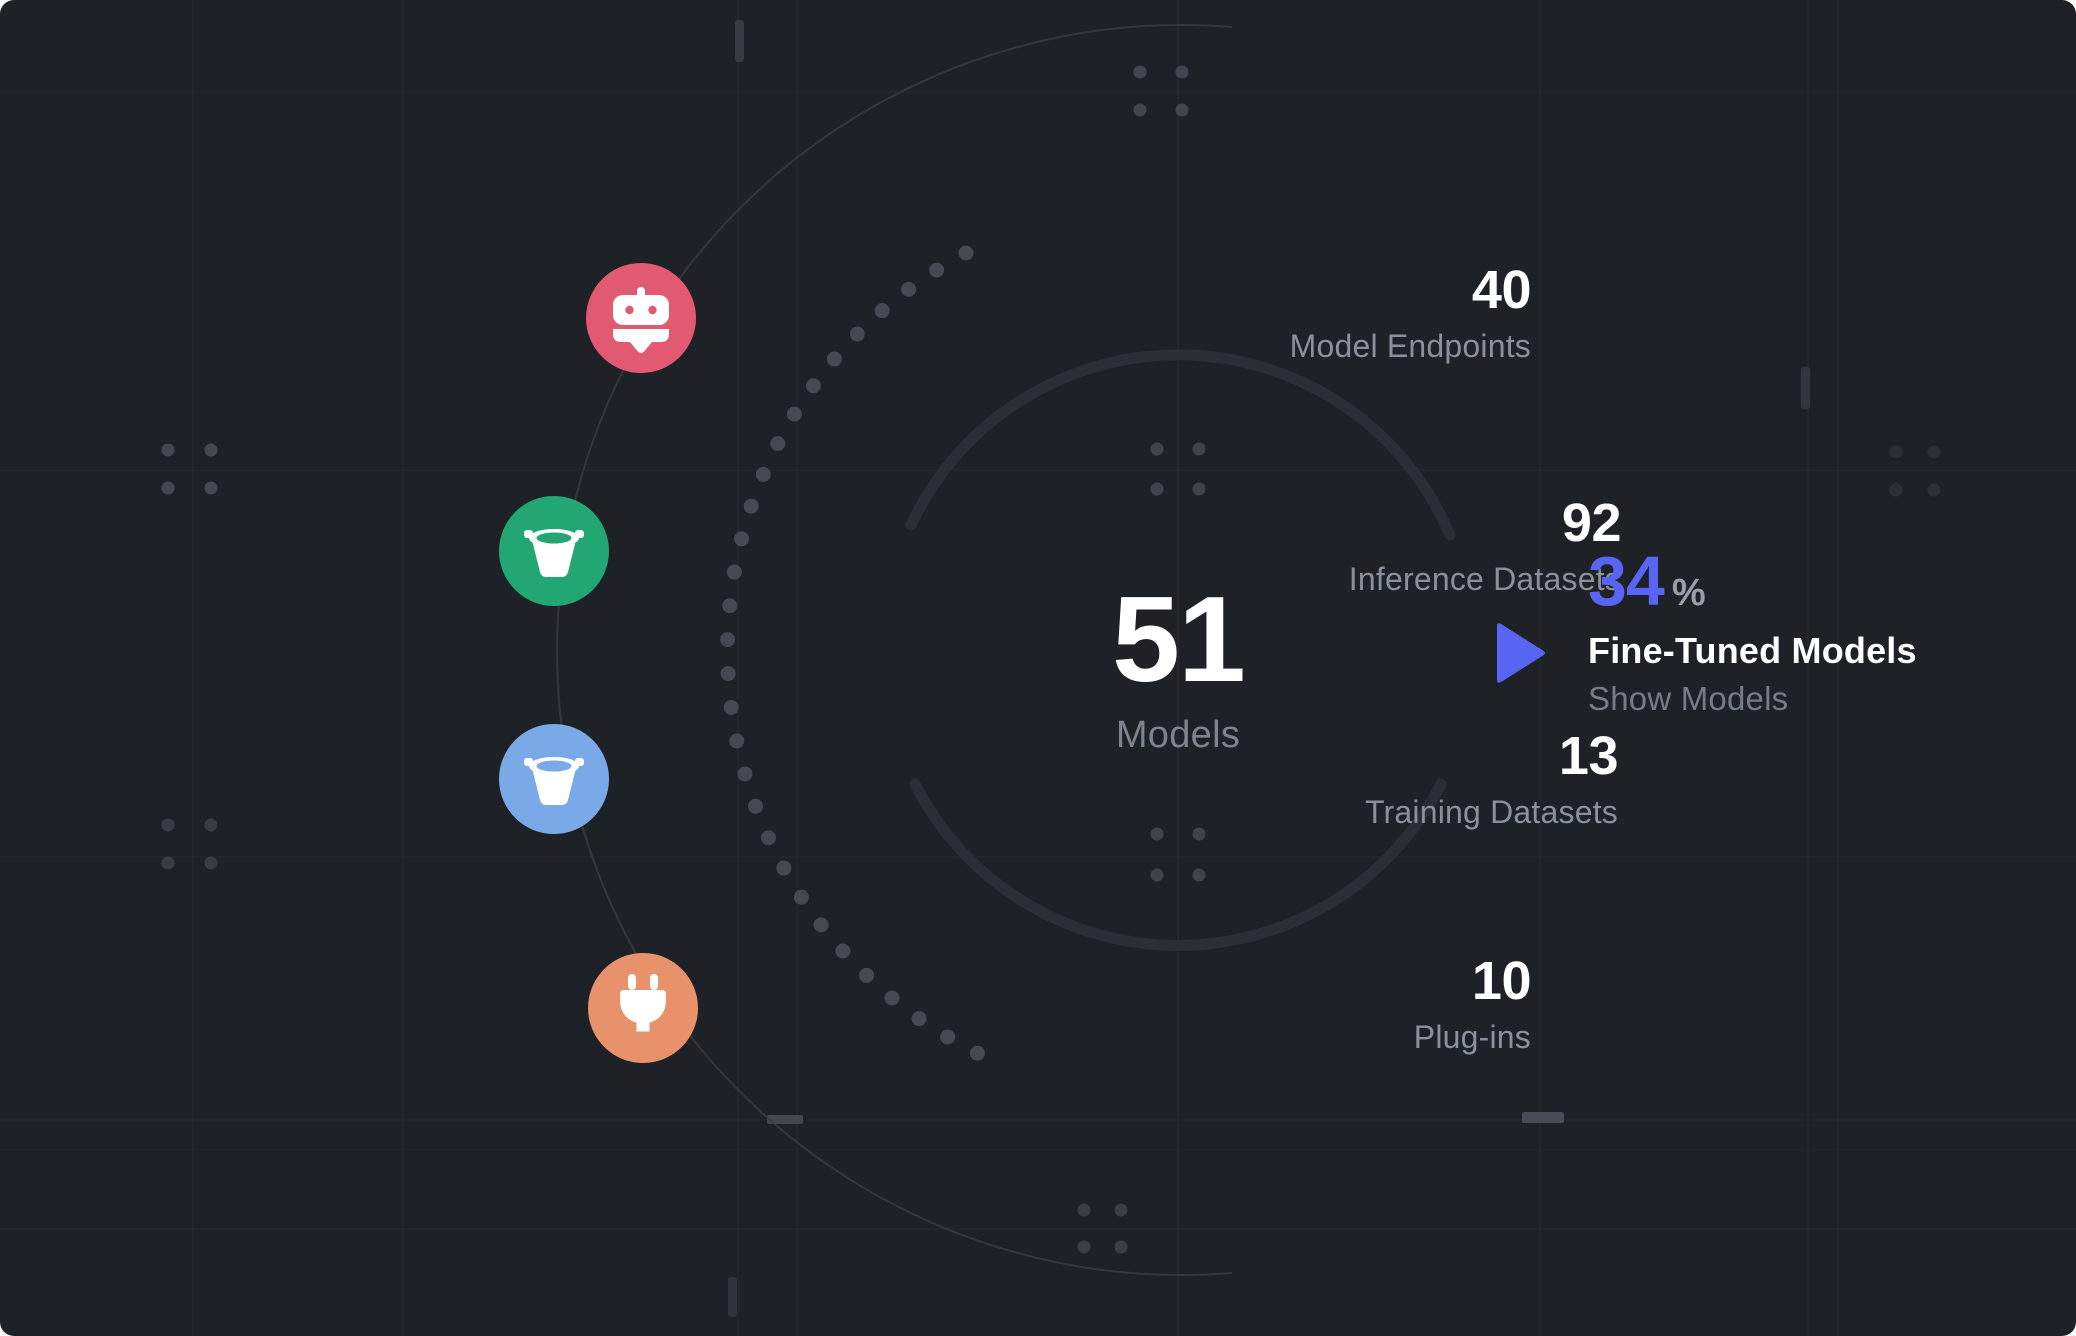 The height and width of the screenshot is (1336, 2076). What do you see at coordinates (1484, 579) in the screenshot?
I see `stat-label: Inference Datasets` at bounding box center [1484, 579].